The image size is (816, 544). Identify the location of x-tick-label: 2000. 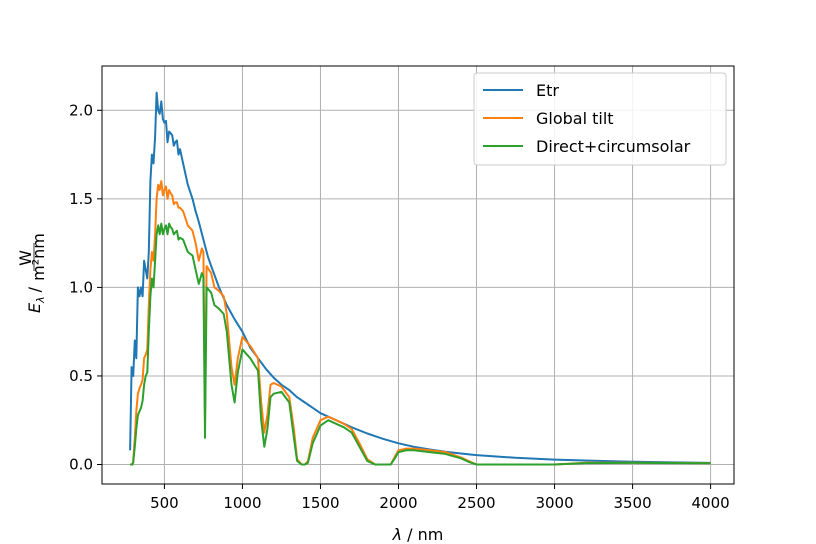
(398, 503).